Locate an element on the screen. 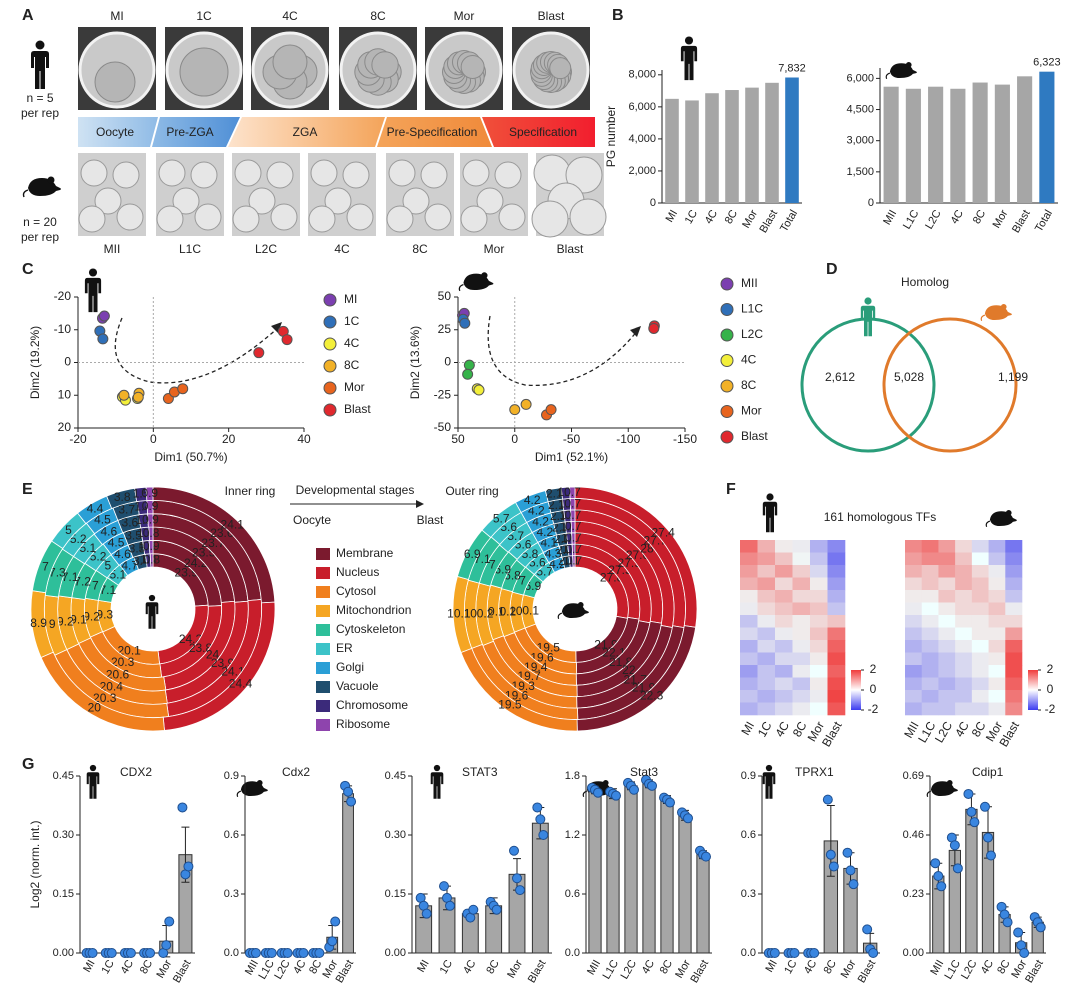  y-tick-label: -20 is located at coordinates (63, 296).